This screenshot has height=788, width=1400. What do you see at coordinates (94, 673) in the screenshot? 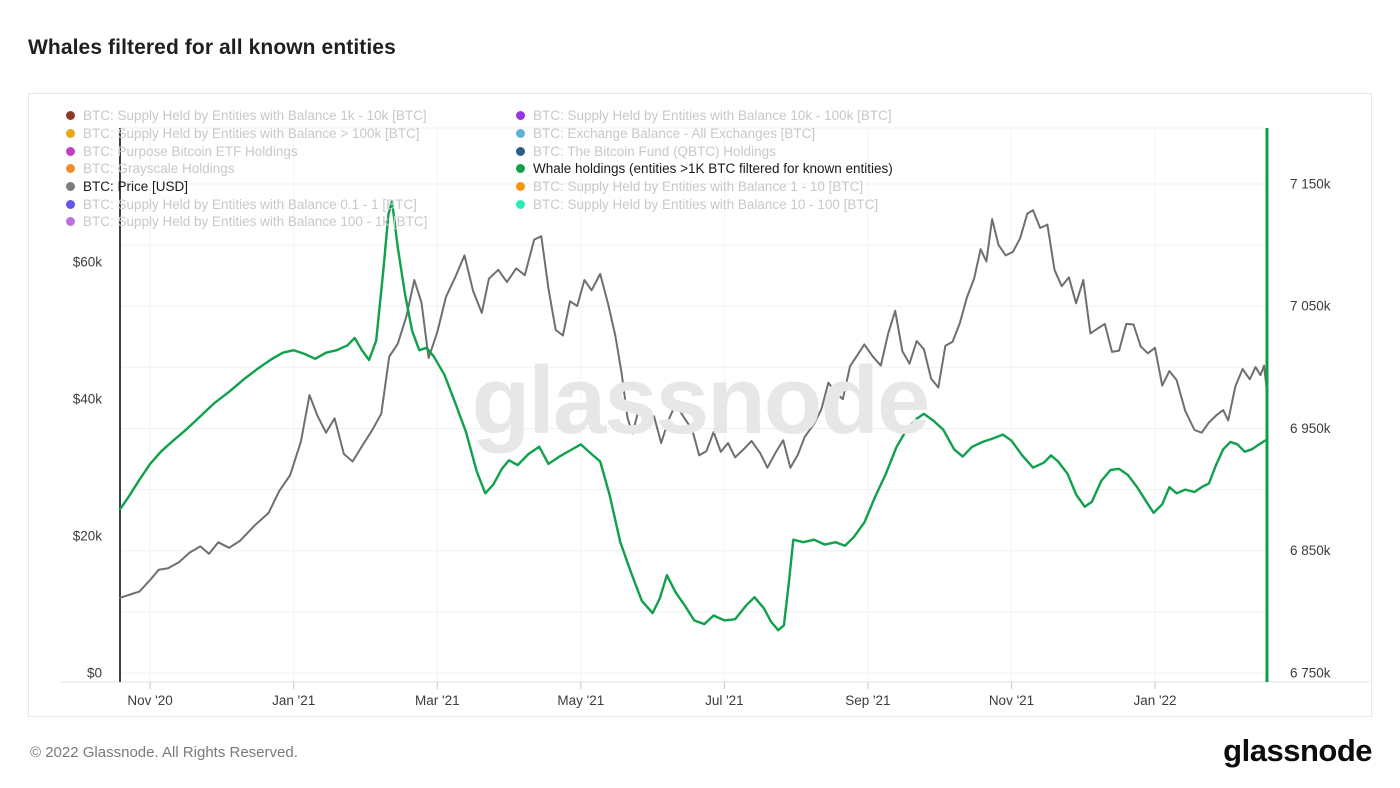
I see `y-tick-label-left: $0` at bounding box center [94, 673].